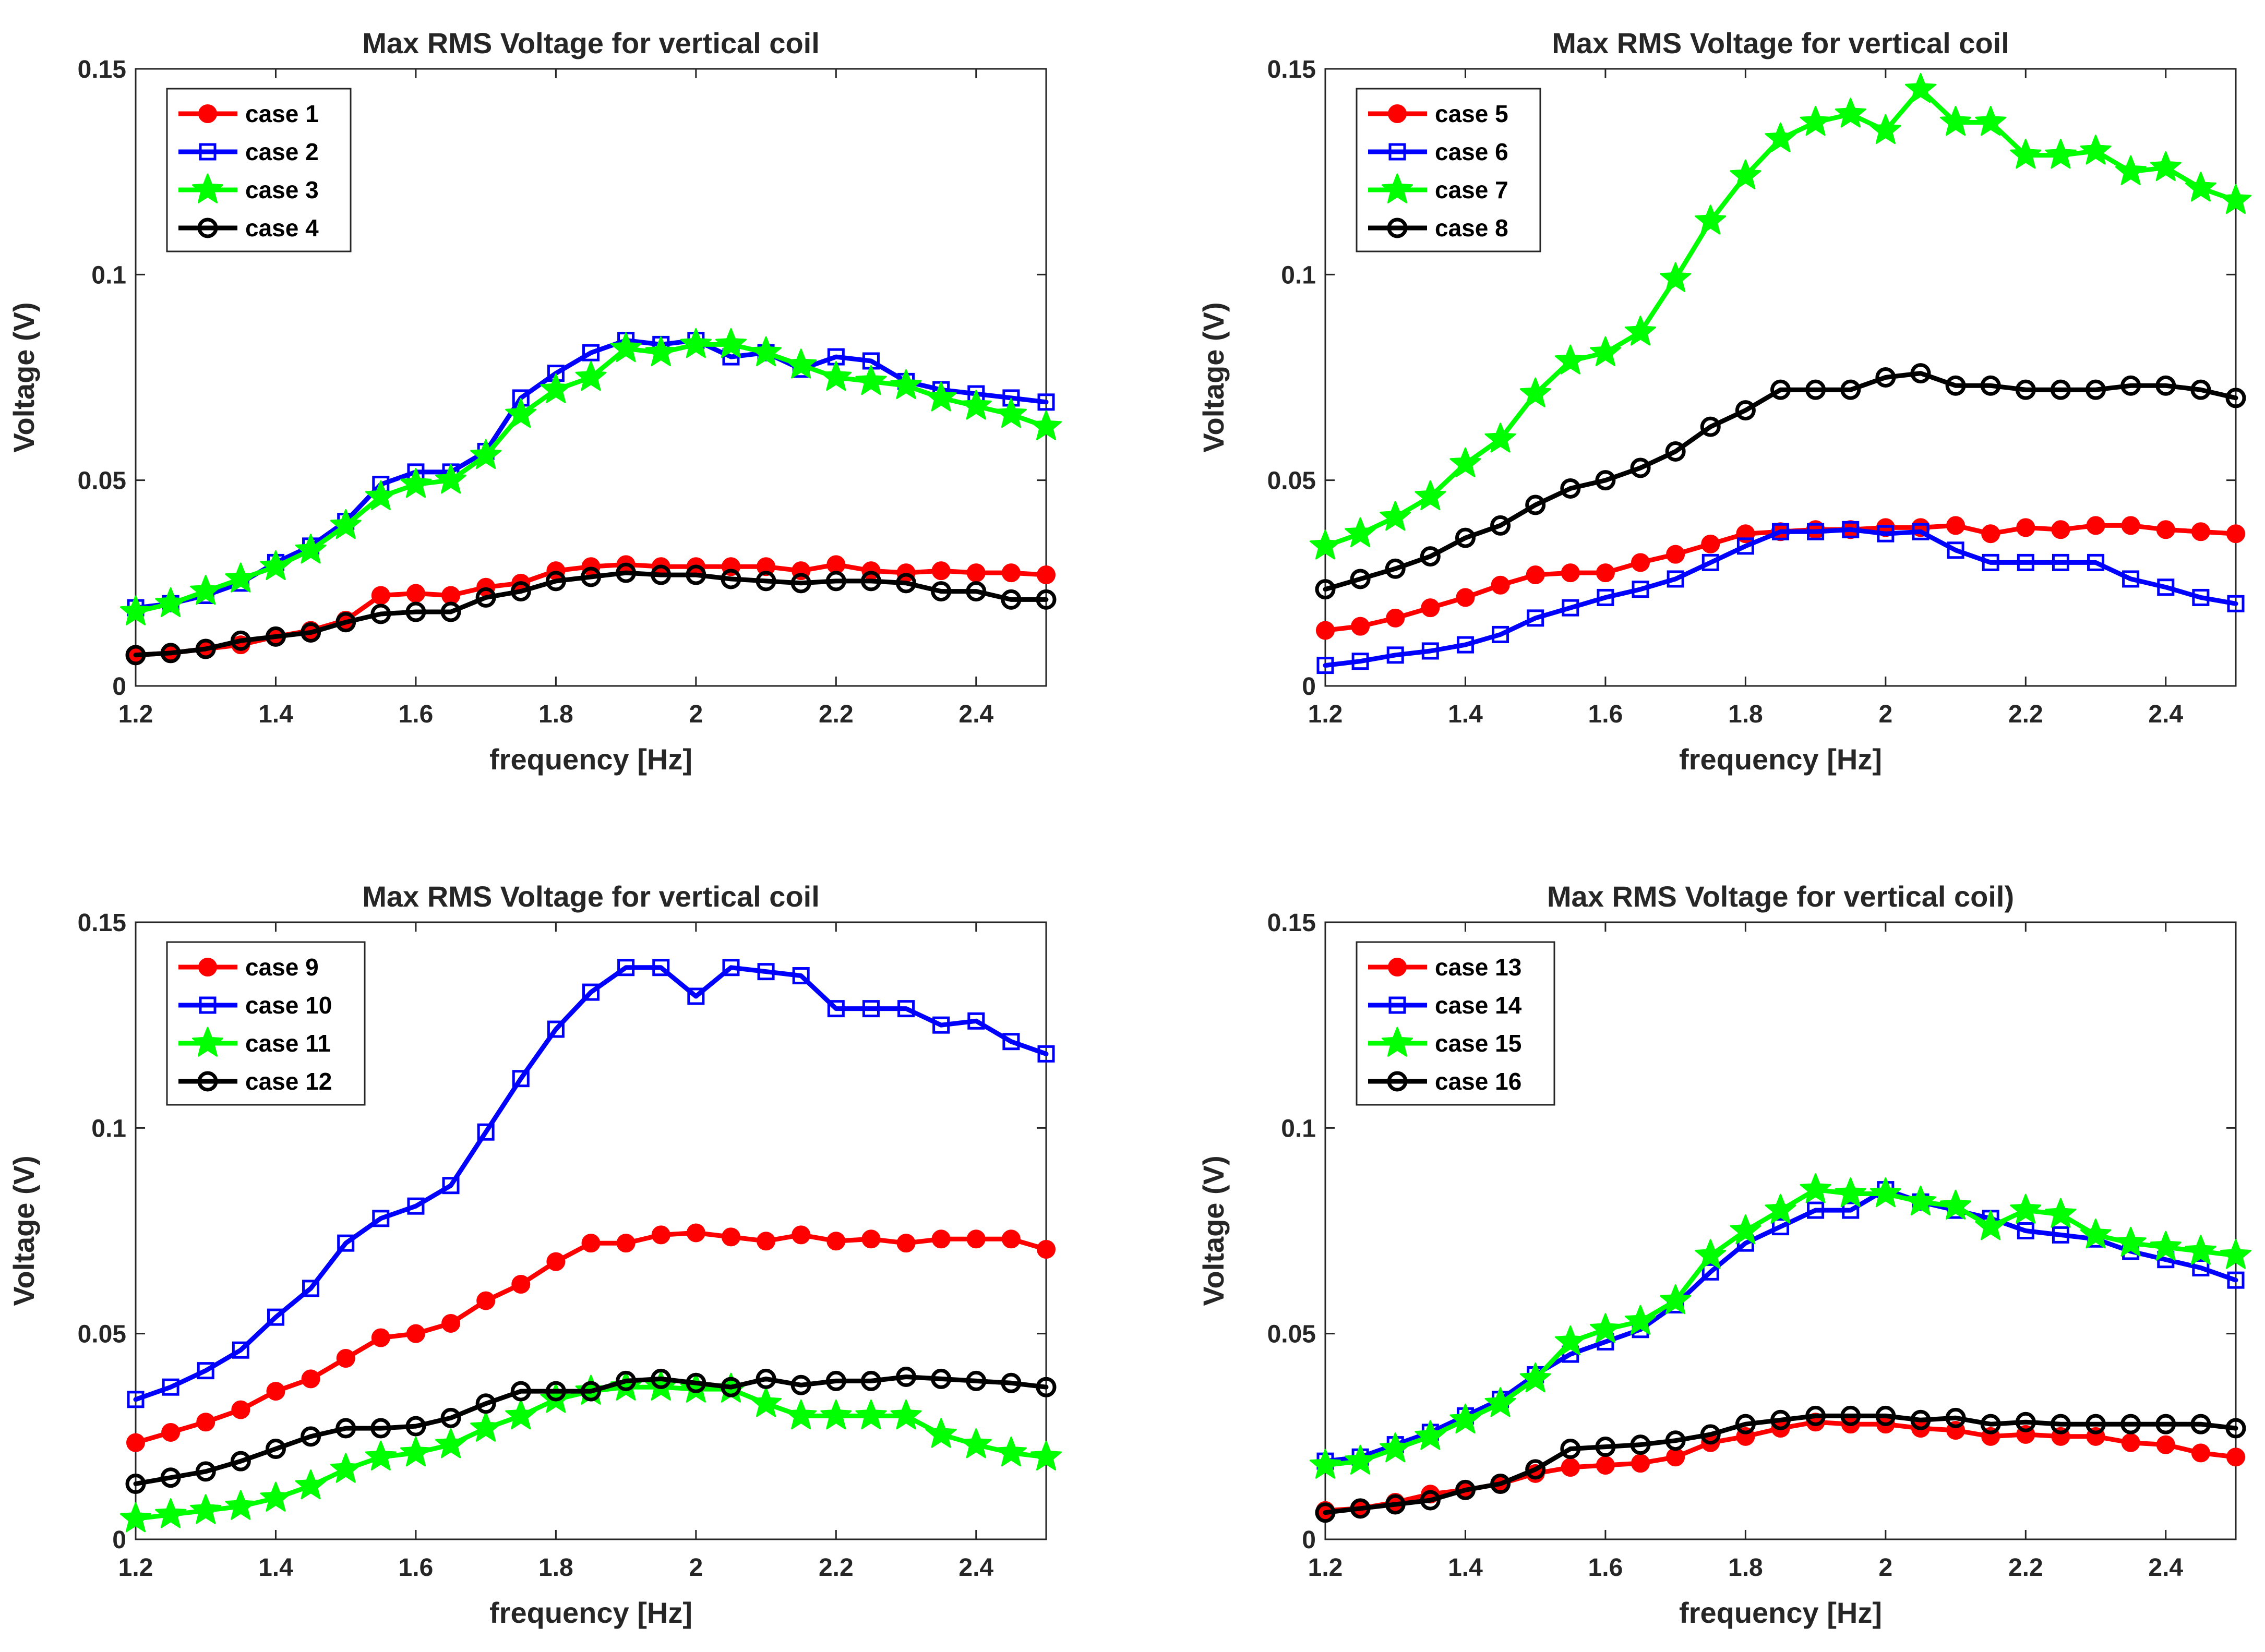 This screenshot has width=2265, height=1652. Describe the element at coordinates (837, 715) in the screenshot. I see `x-tick-label: 2.2` at that location.